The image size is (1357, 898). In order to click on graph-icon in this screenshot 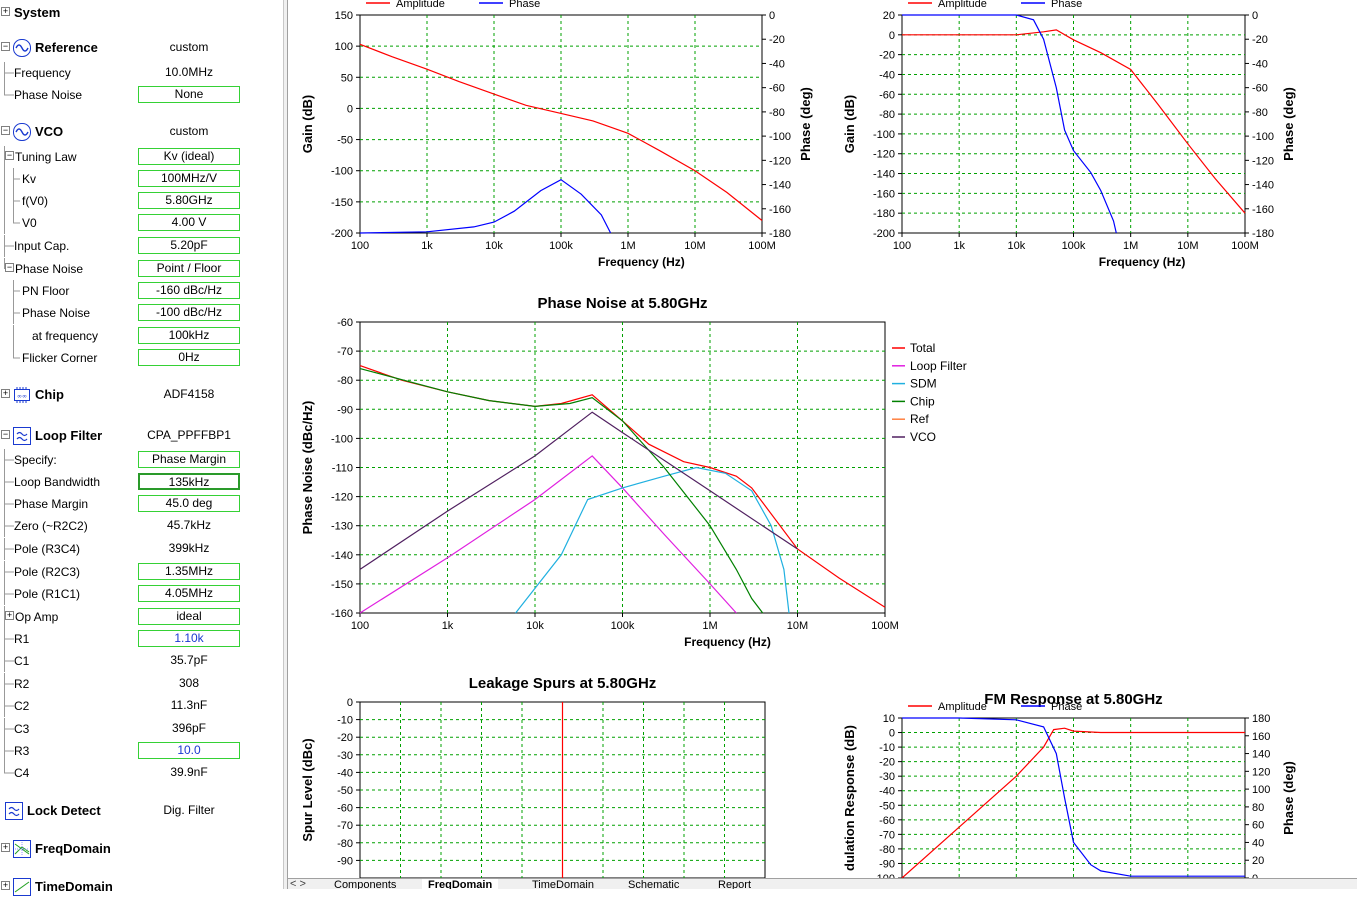, I will do `click(22, 887)`.